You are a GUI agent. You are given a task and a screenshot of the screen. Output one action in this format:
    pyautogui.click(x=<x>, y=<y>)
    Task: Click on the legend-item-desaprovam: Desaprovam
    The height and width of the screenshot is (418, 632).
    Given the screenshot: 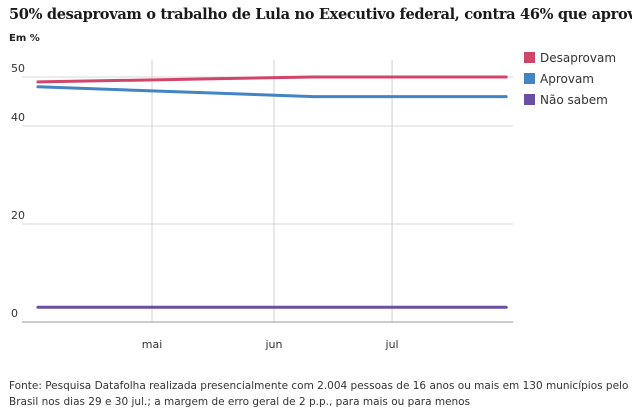 What is the action you would take?
    pyautogui.click(x=570, y=57)
    